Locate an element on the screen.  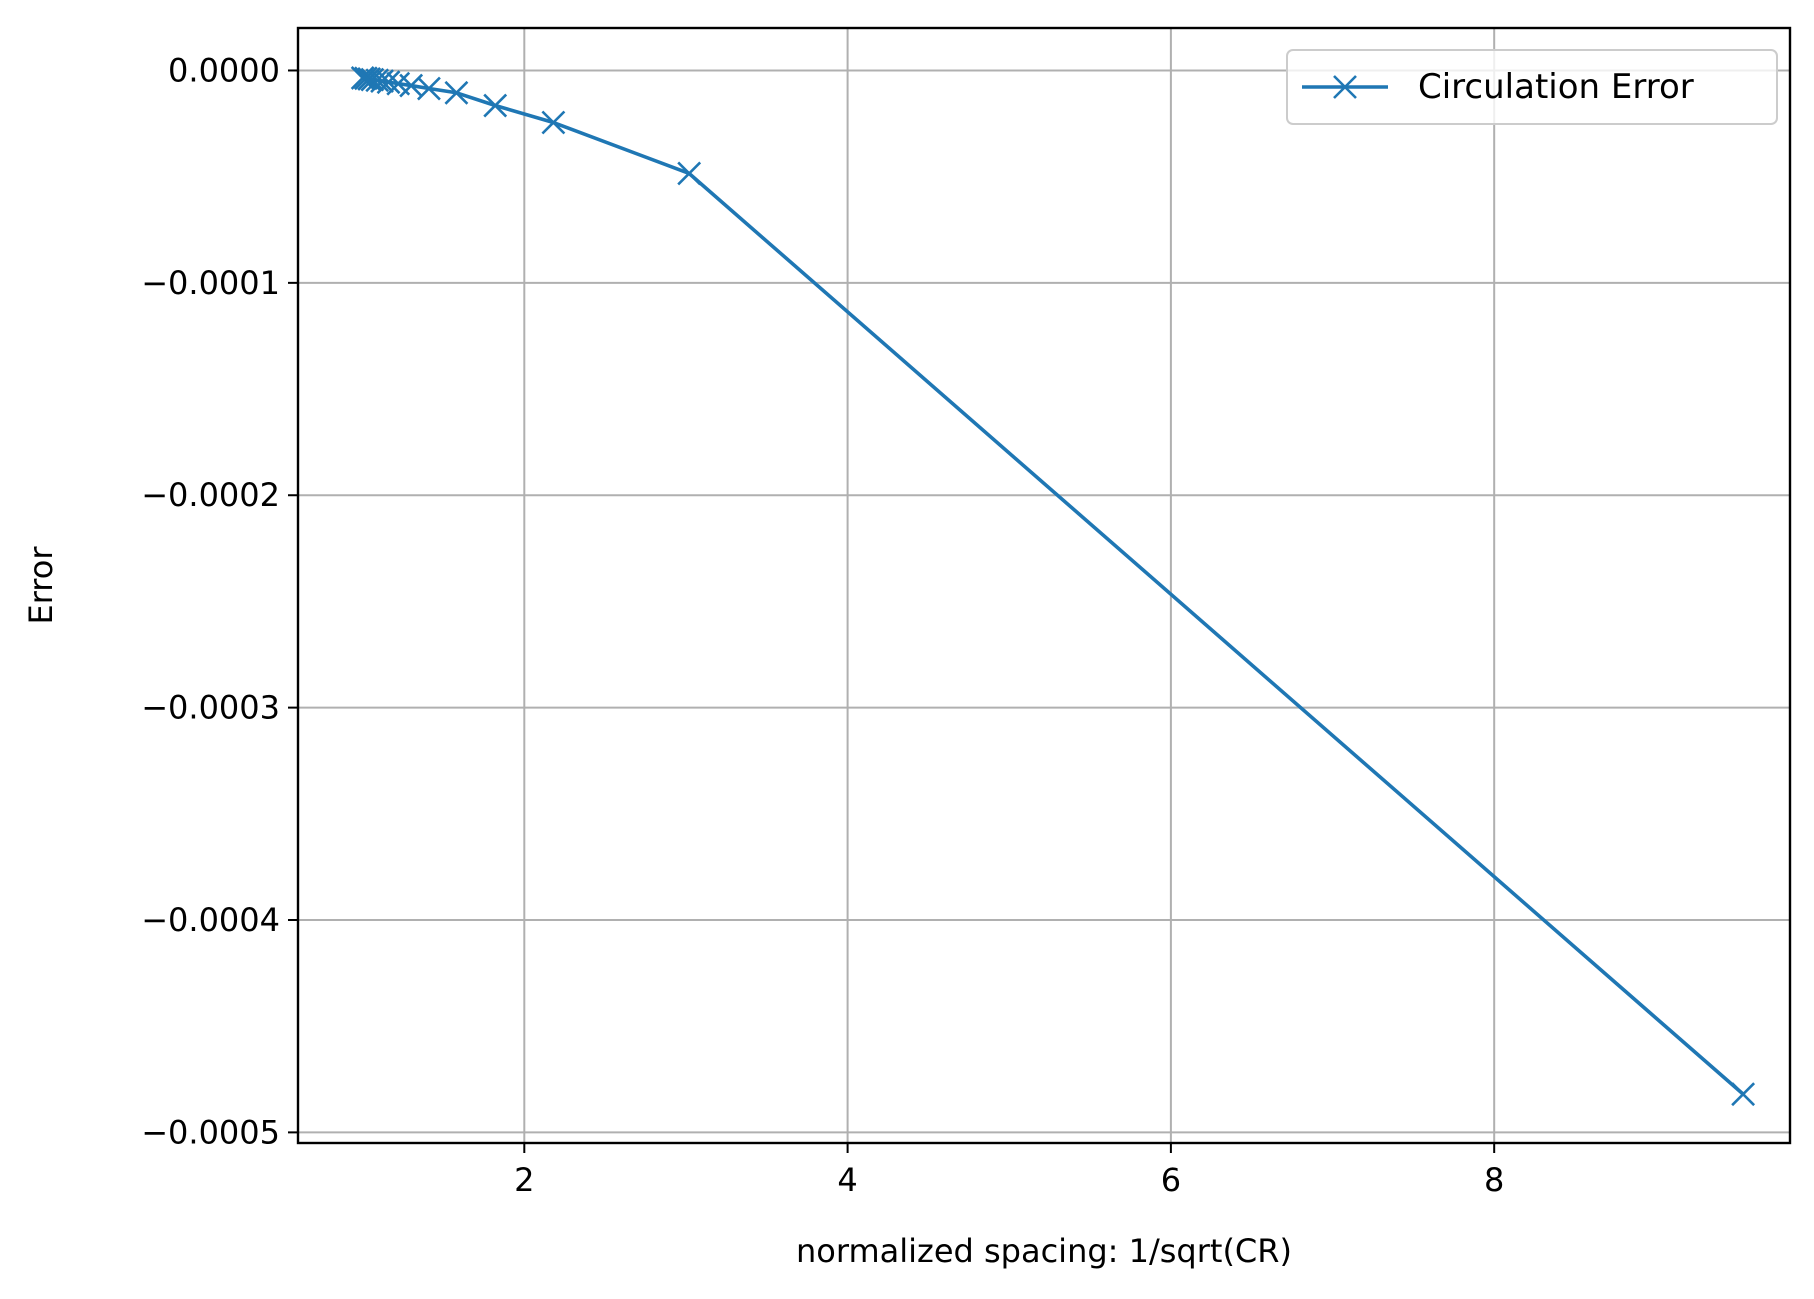
y-tick-label: −0.0003 is located at coordinates (210, 708).